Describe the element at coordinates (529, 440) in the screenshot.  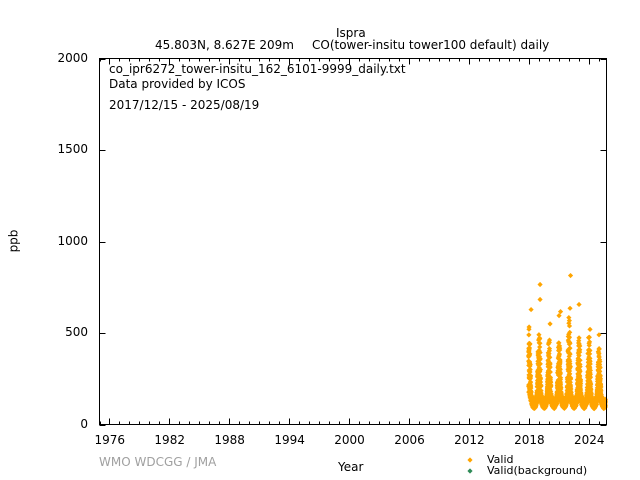
I see `x-tick-label: 2018` at that location.